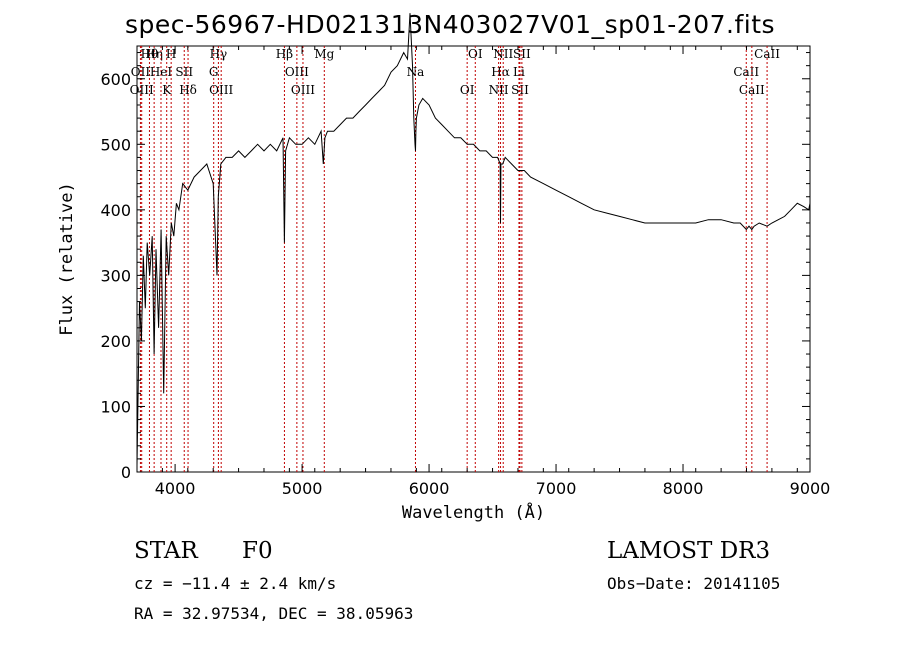 Image resolution: width=900 pixels, height=649 pixels. I want to click on y-tick-label: 200, so click(115, 341).